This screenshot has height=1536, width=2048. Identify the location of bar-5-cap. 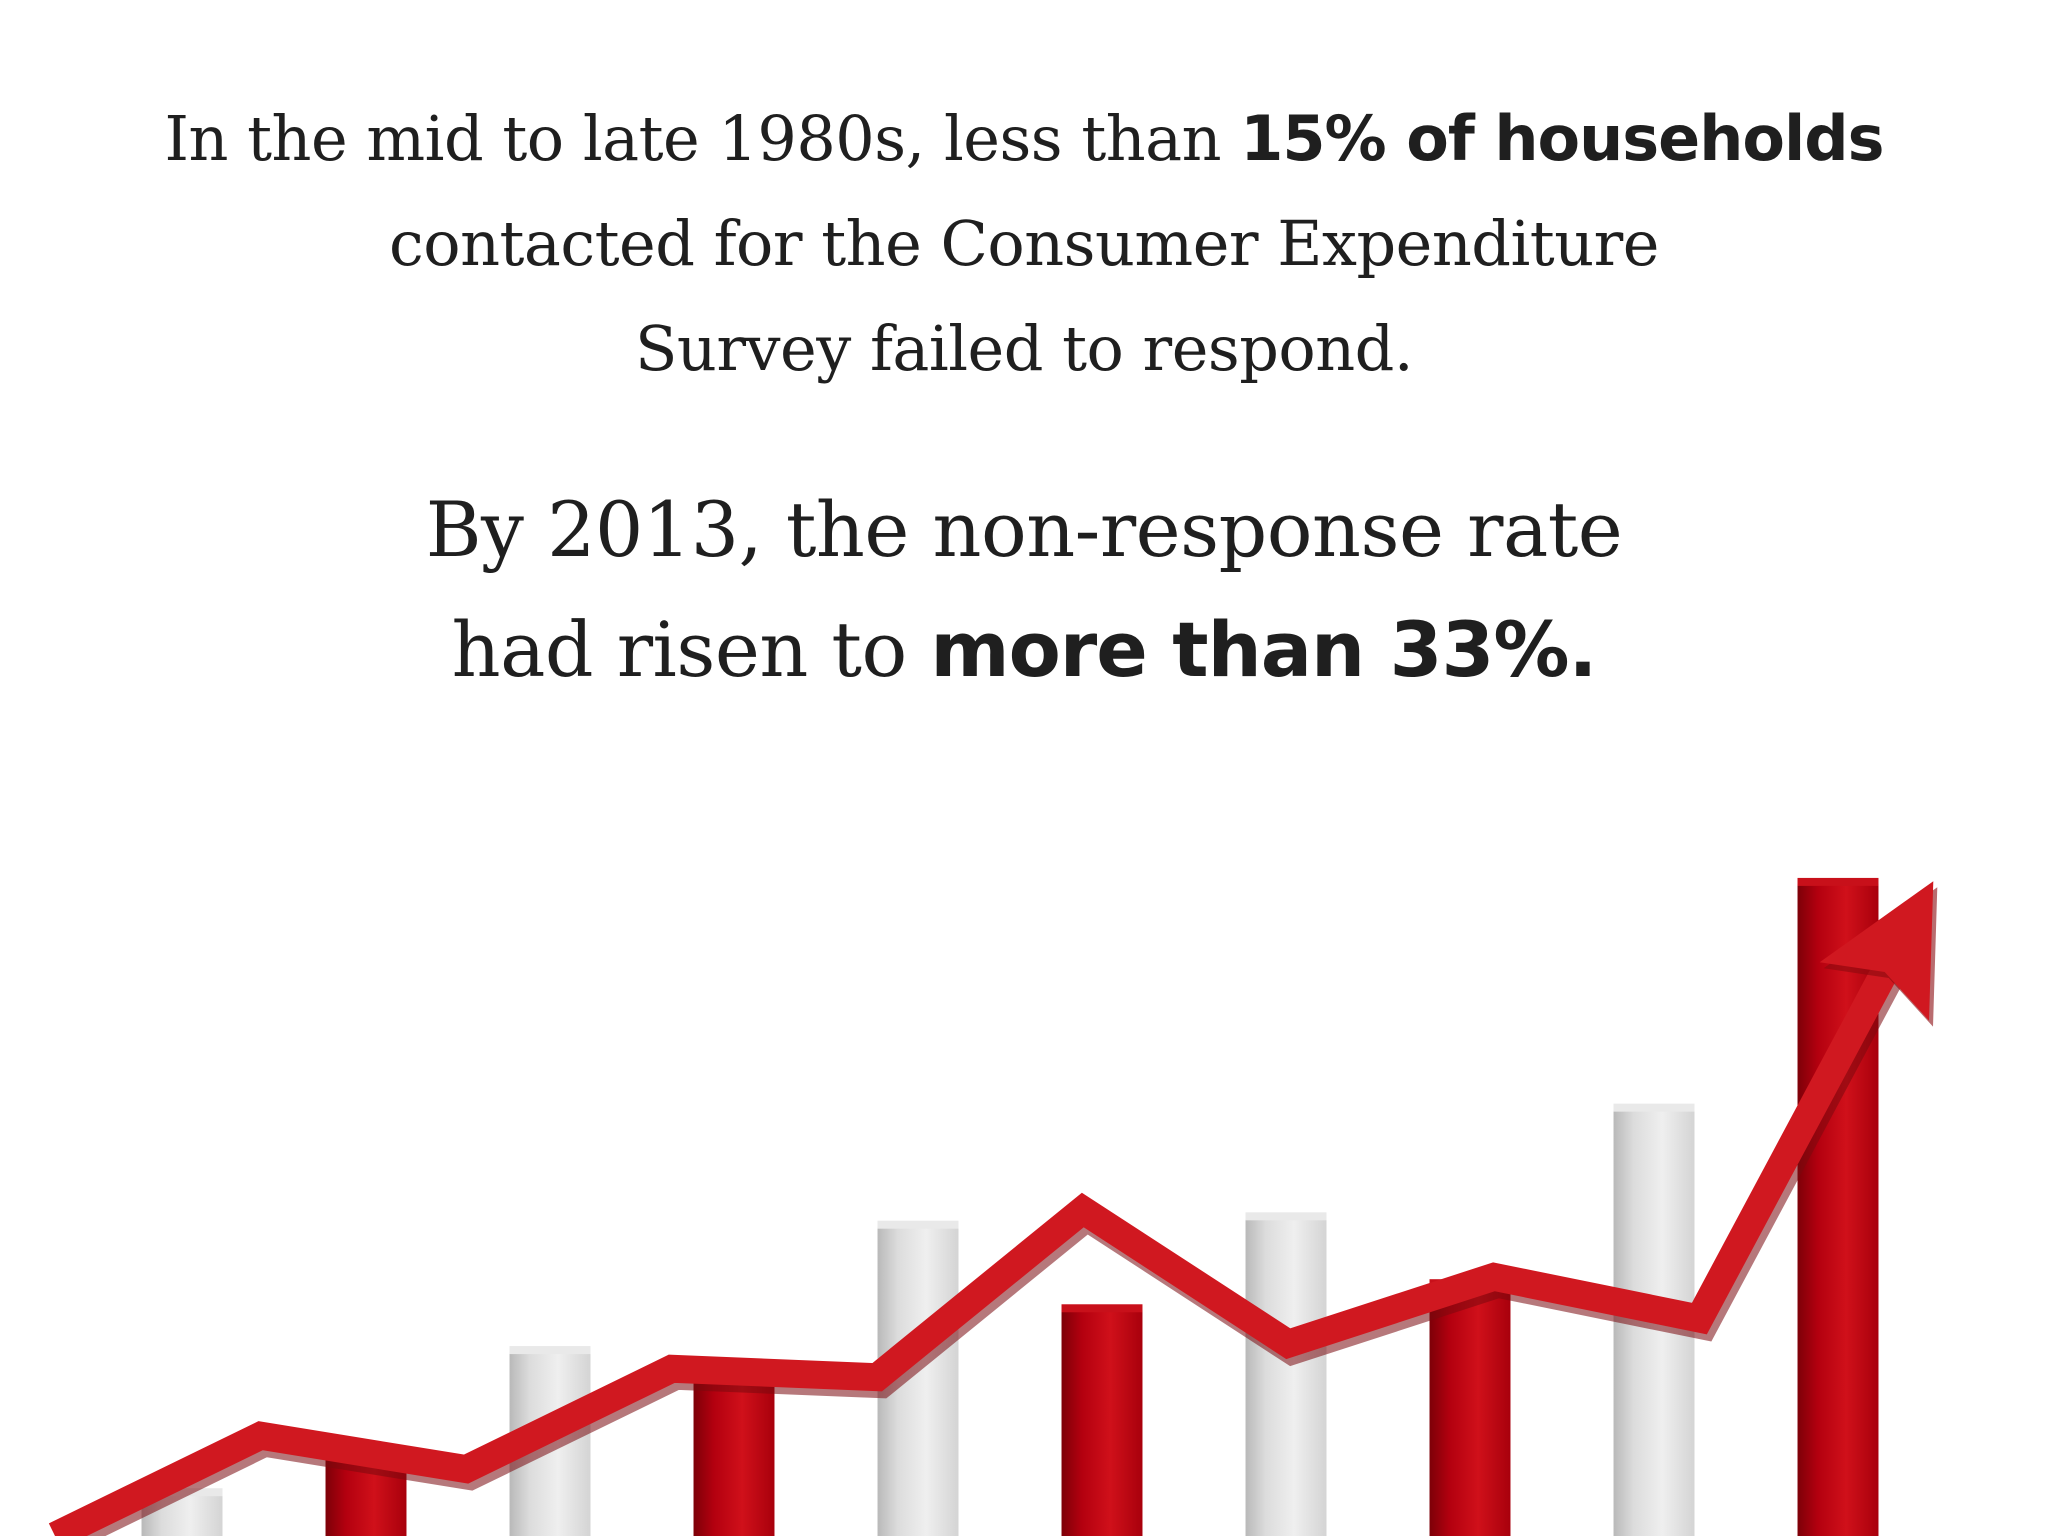
(918, 1224).